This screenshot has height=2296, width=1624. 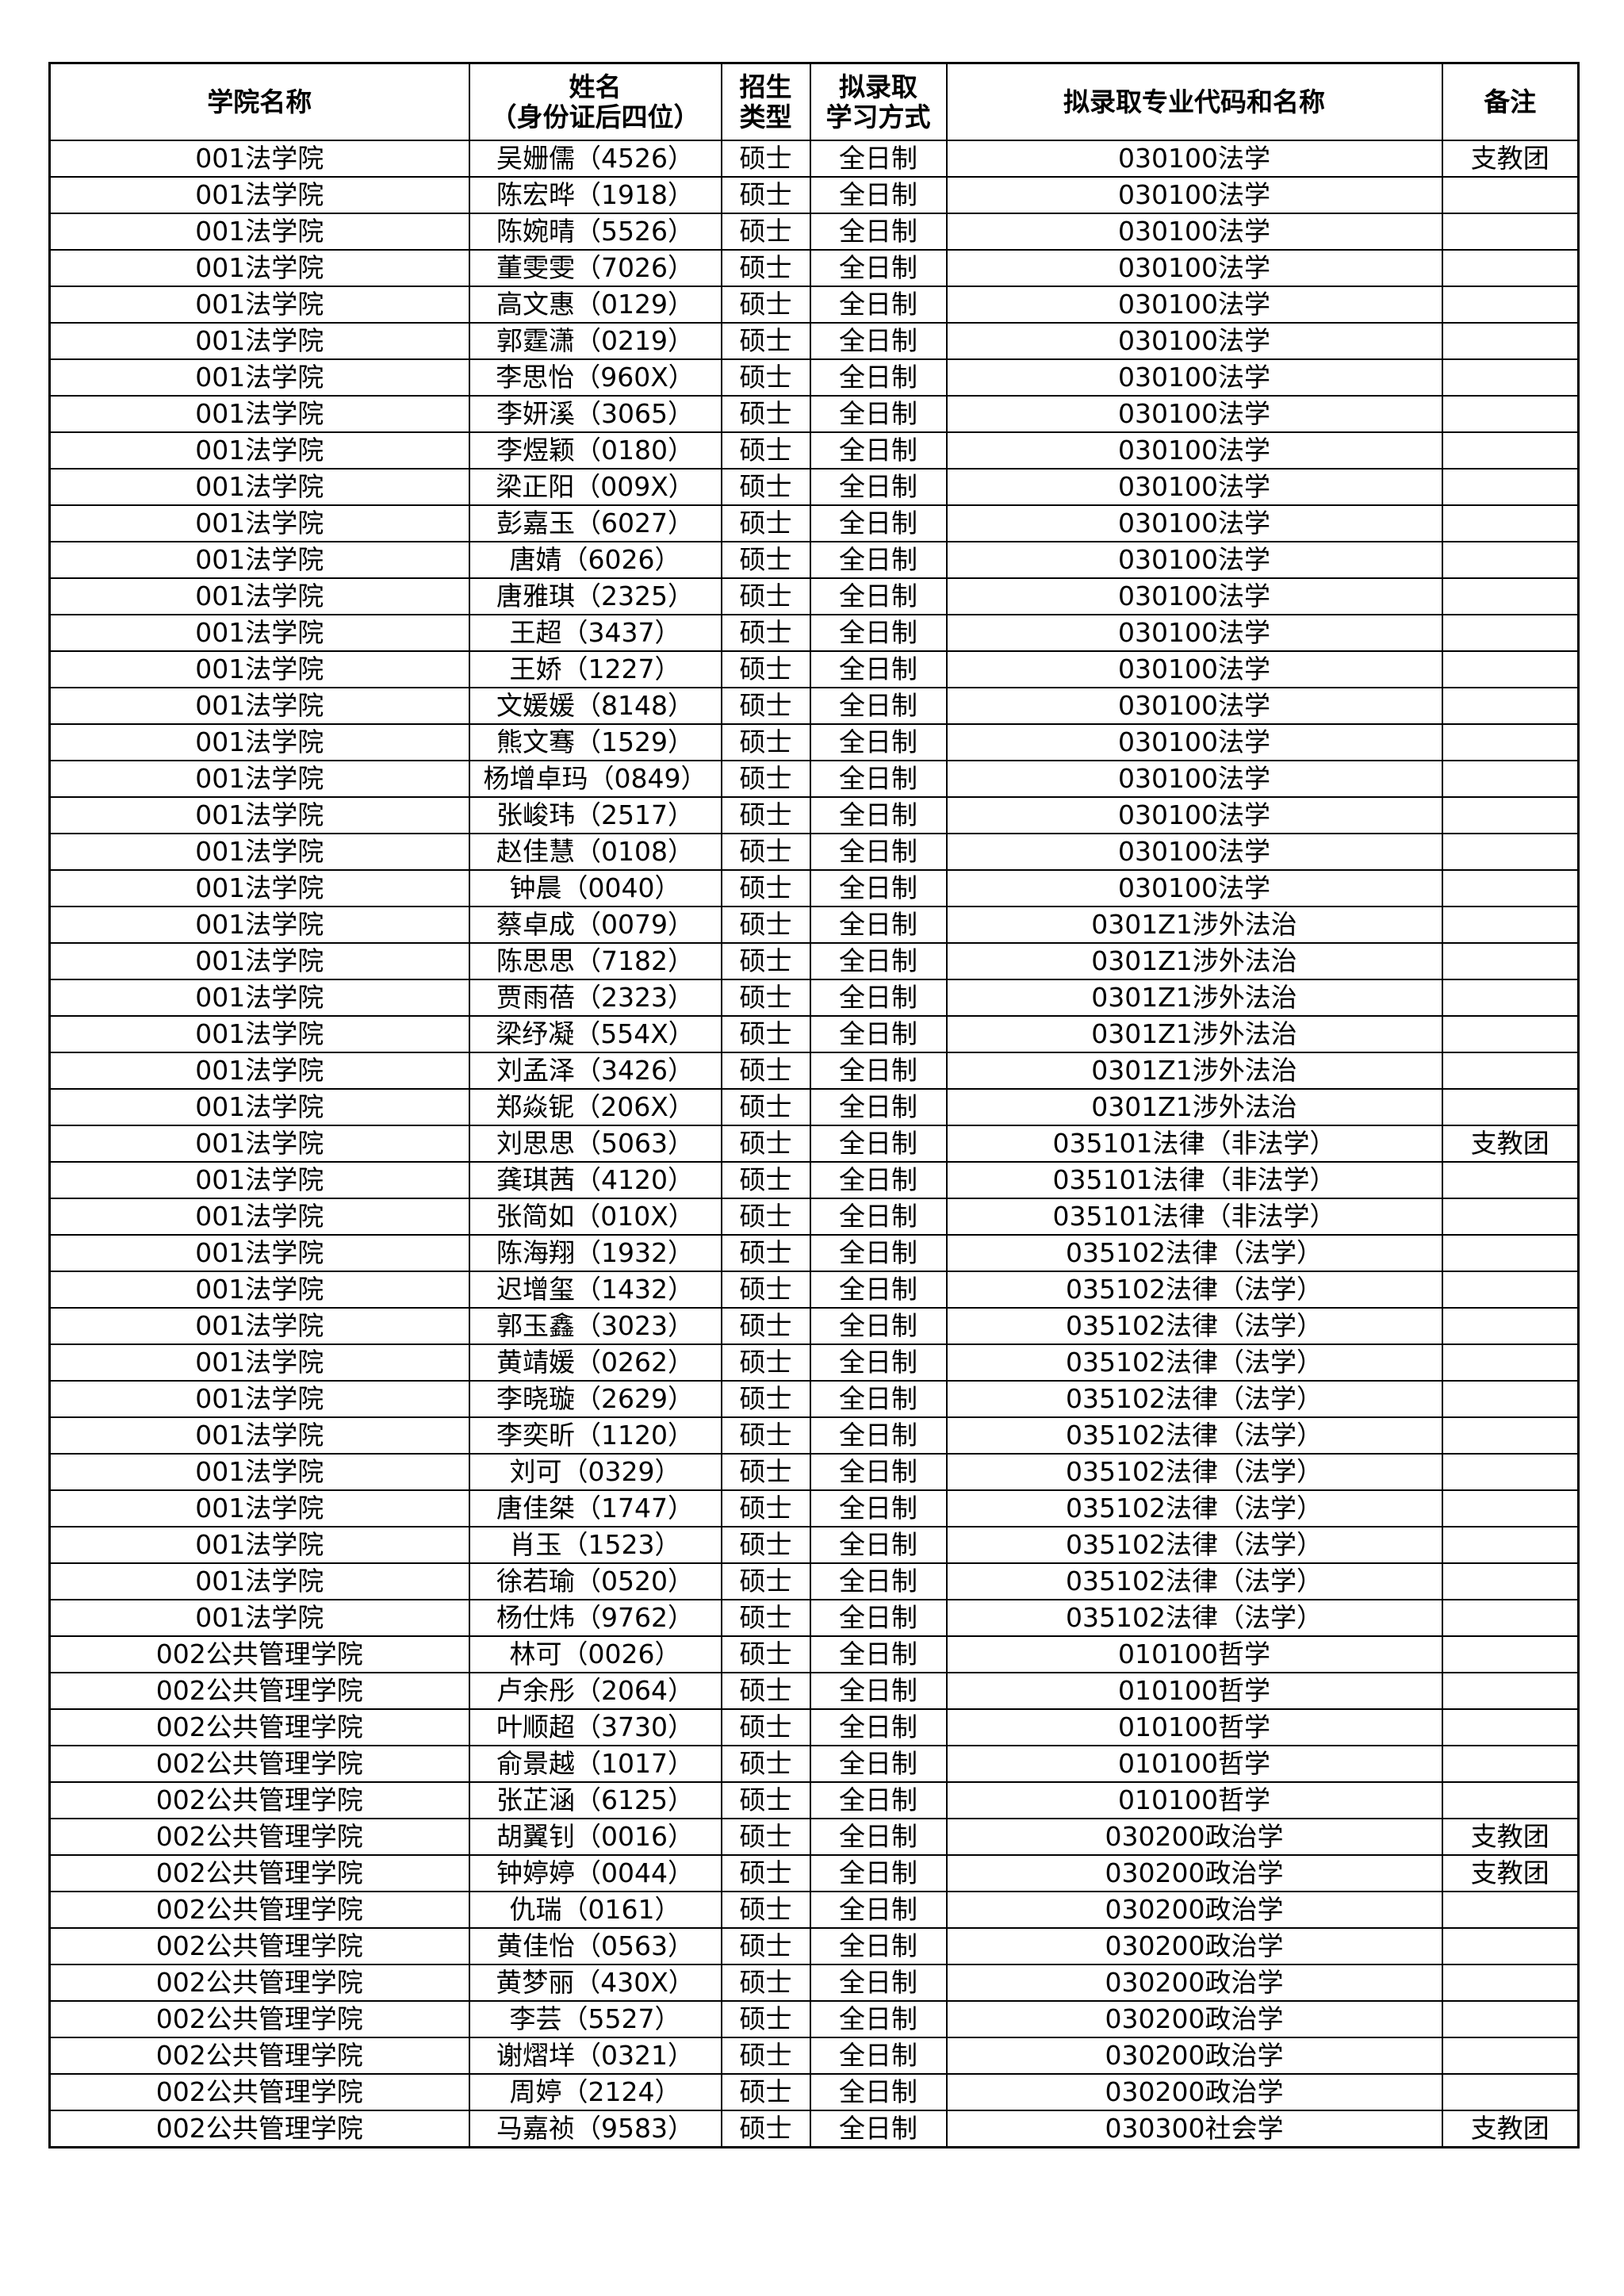 I want to click on cell-name: 黄梦丽（430X）, so click(x=595, y=1983).